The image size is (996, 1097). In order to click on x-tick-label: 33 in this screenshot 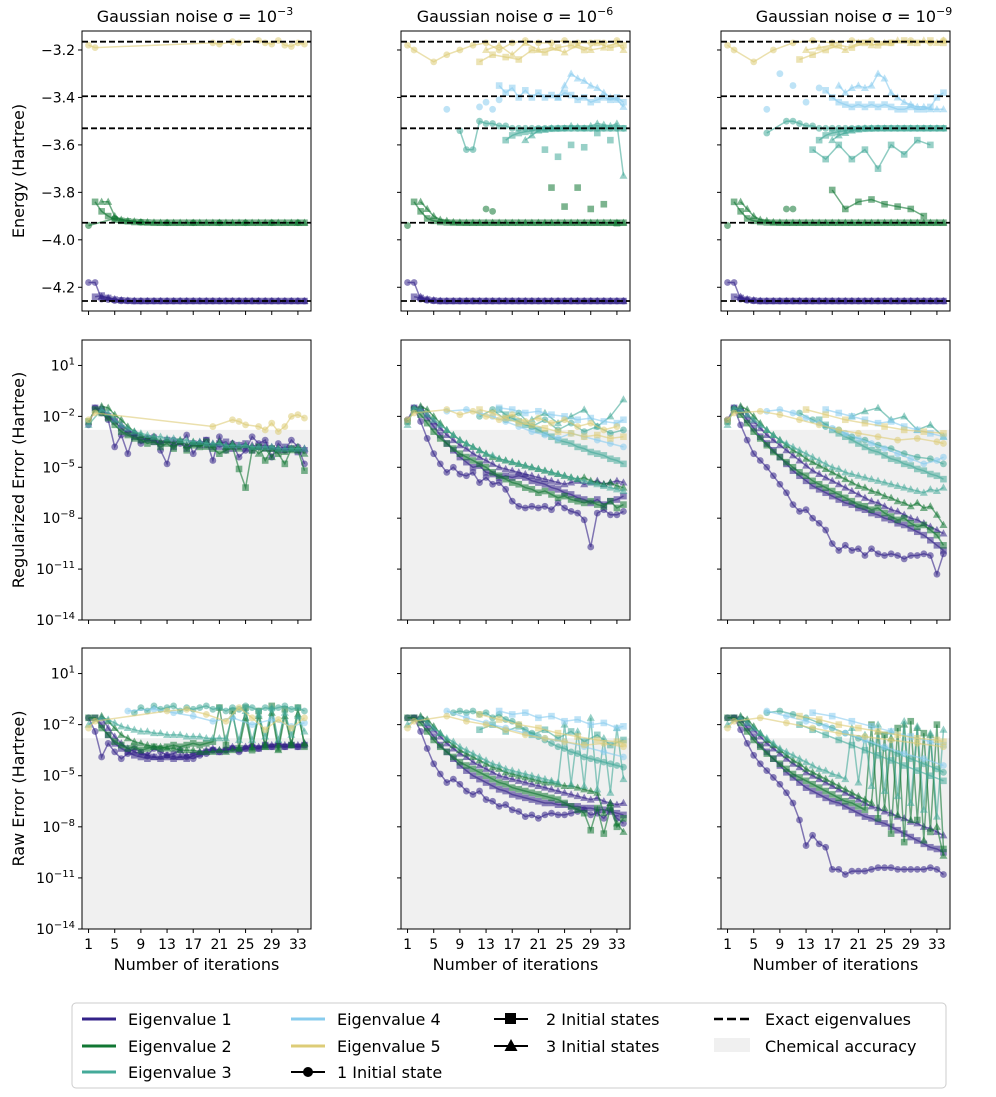, I will do `click(937, 945)`.